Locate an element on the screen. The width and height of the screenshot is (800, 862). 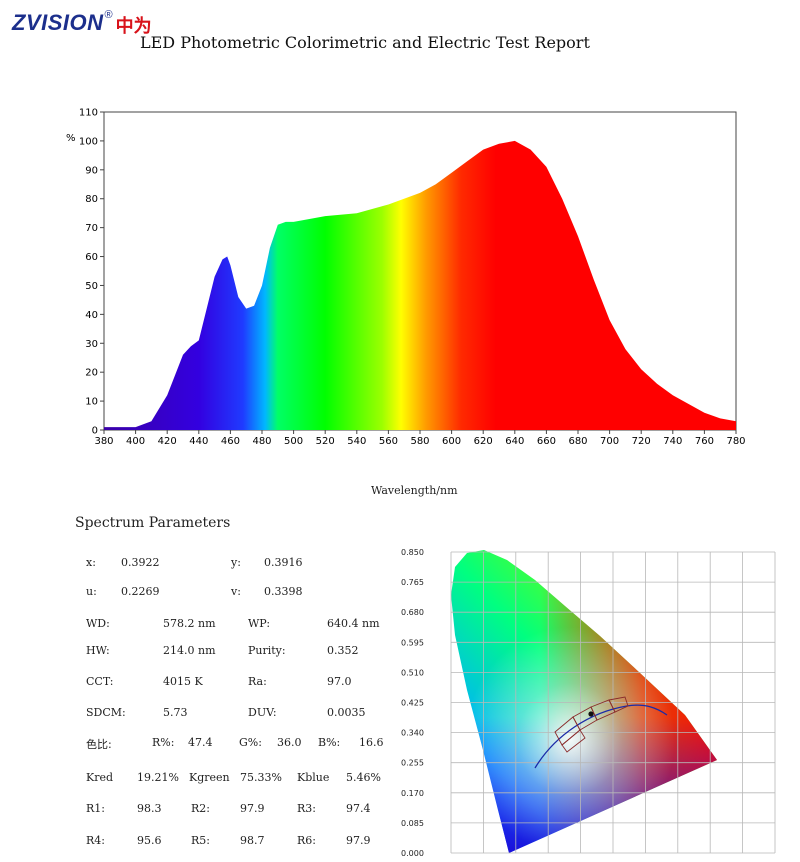
param-ra-value: 97.0 is located at coordinates (339, 681).